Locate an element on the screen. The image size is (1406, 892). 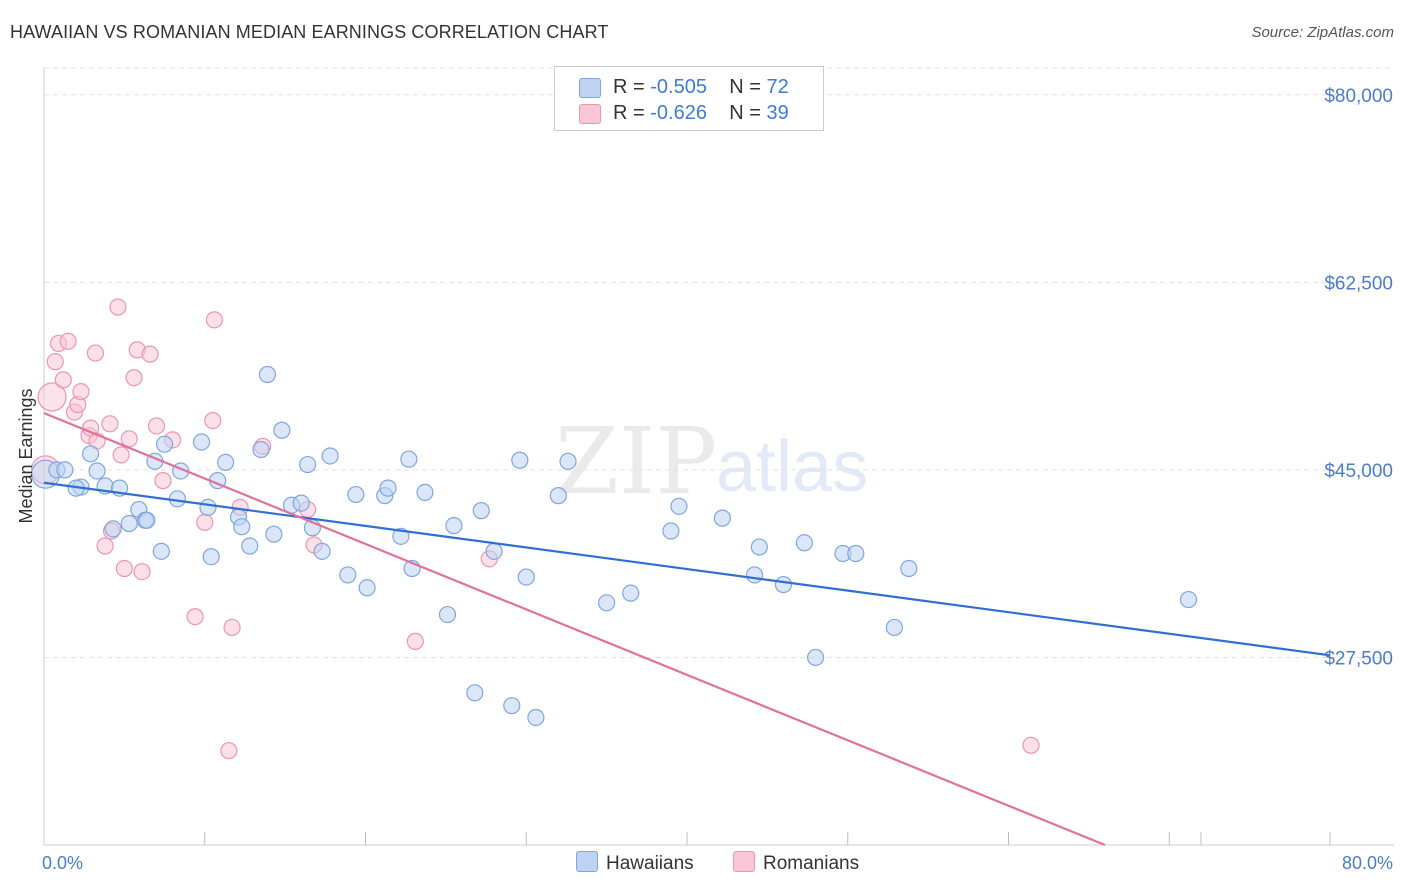
romanians-swatch is located at coordinates (590, 114).